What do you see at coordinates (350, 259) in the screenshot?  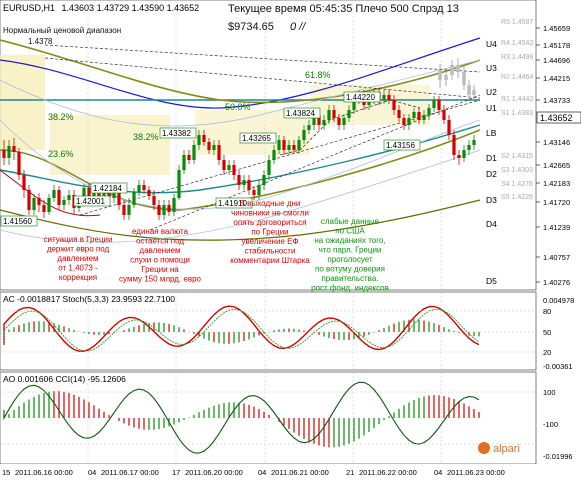 I see `annotation-line: проголосует` at bounding box center [350, 259].